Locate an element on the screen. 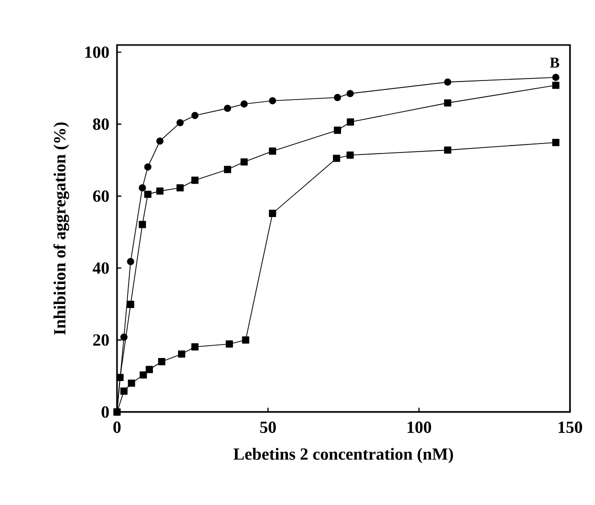 This screenshot has width=595, height=505. y-axis-title: Inhibition of aggregation (%) is located at coordinates (61, 228).